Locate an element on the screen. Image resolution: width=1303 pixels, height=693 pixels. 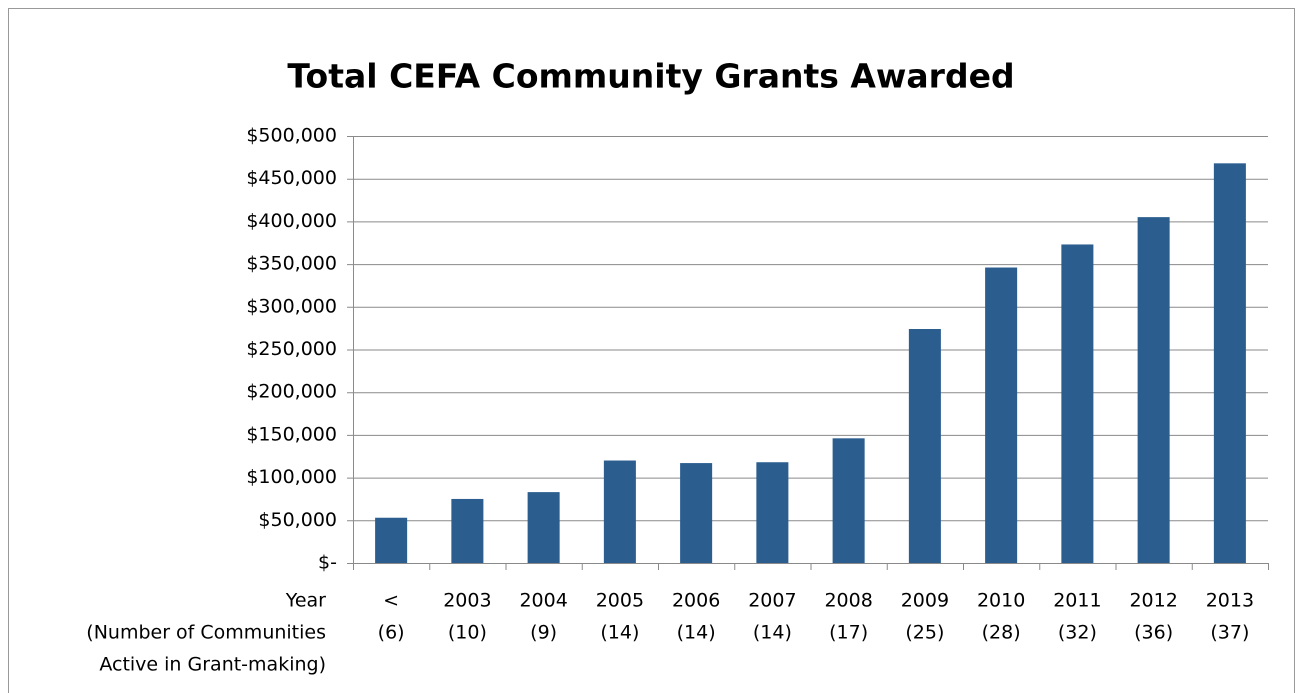
y-tick-label: $350,000 is located at coordinates (291, 264).